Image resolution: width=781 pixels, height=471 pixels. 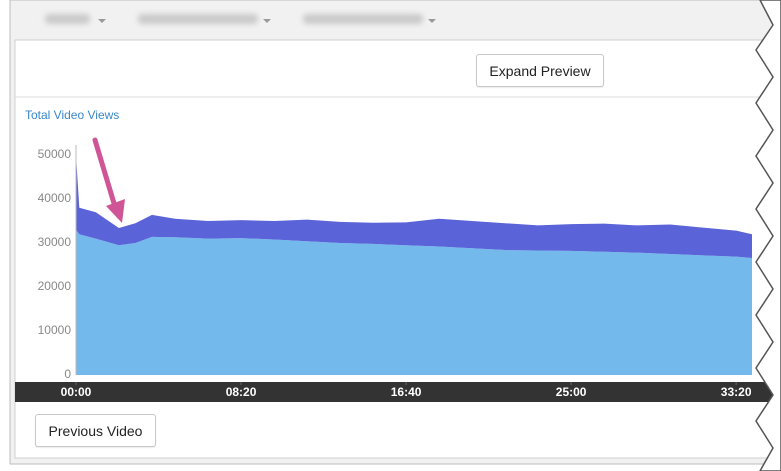 What do you see at coordinates (571, 392) in the screenshot?
I see `x-tick-label: 25:00` at bounding box center [571, 392].